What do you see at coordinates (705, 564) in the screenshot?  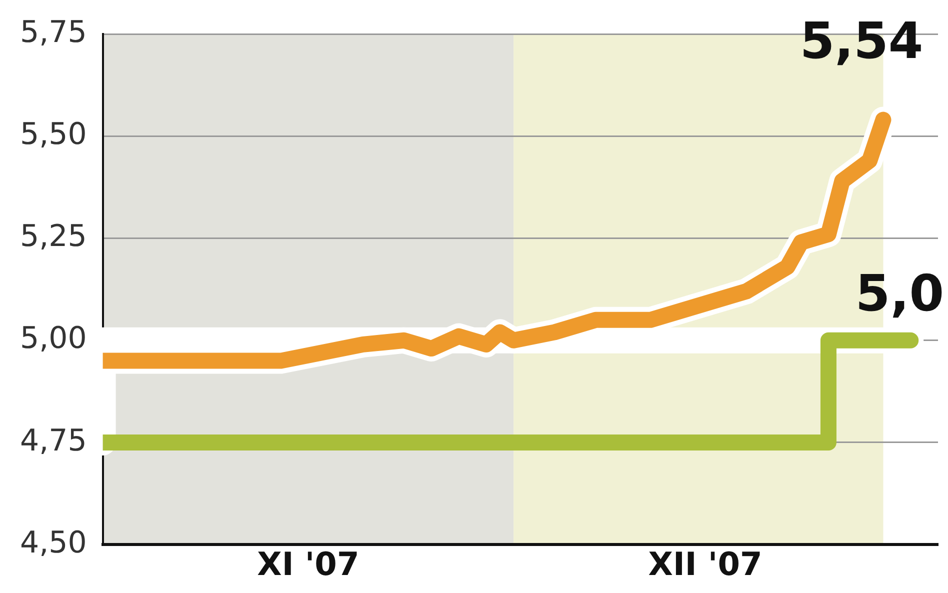 I see `x-tick-label: XII '07` at bounding box center [705, 564].